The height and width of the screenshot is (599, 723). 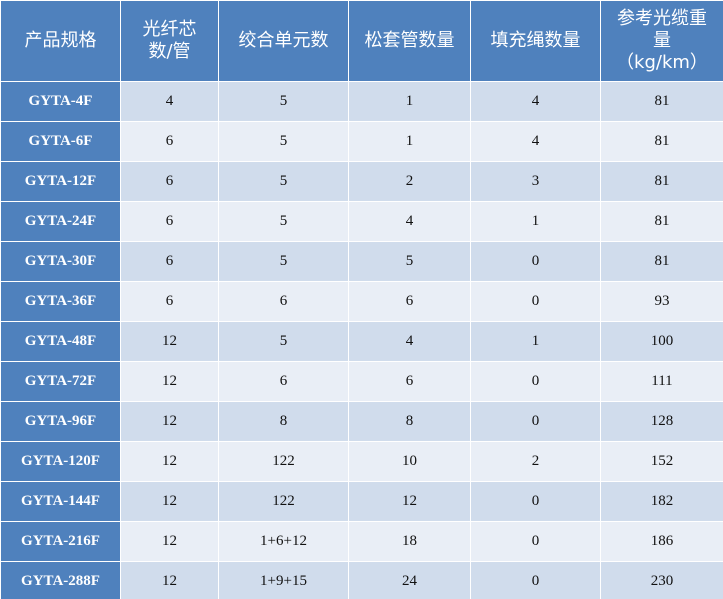 What do you see at coordinates (662, 18) in the screenshot?
I see `header-text: 参考光缆重` at bounding box center [662, 18].